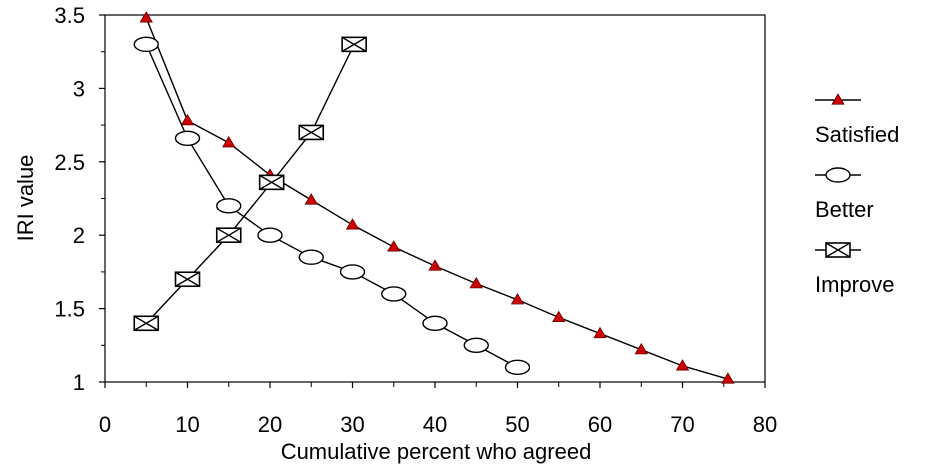 The image size is (930, 469). I want to click on x-tick-label: 80, so click(765, 424).